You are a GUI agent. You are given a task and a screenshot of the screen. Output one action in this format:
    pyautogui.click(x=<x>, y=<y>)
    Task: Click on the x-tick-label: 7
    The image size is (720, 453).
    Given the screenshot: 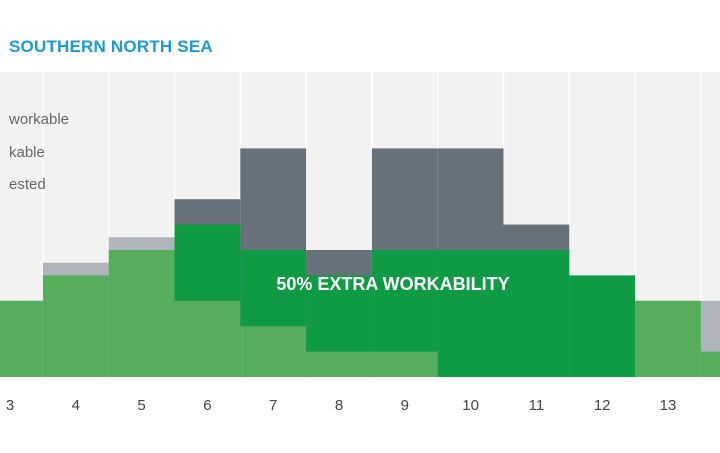 What is the action you would take?
    pyautogui.click(x=273, y=405)
    